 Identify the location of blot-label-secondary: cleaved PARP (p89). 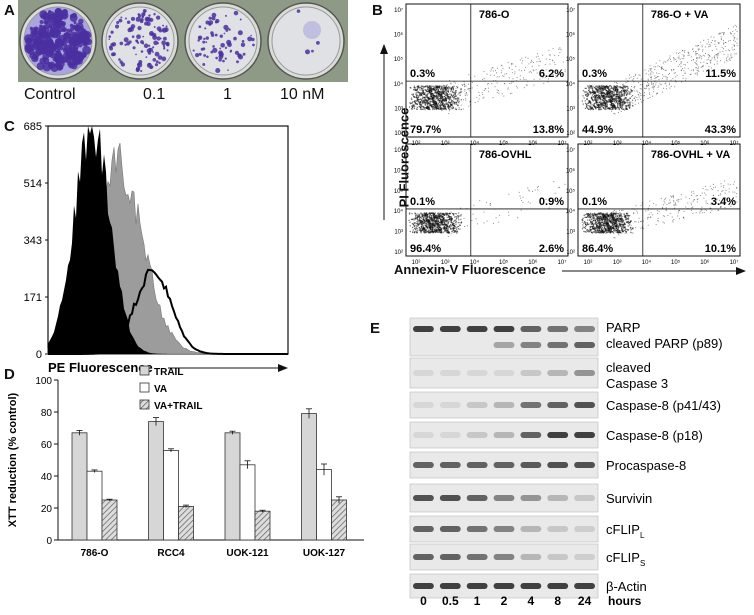
(664, 343).